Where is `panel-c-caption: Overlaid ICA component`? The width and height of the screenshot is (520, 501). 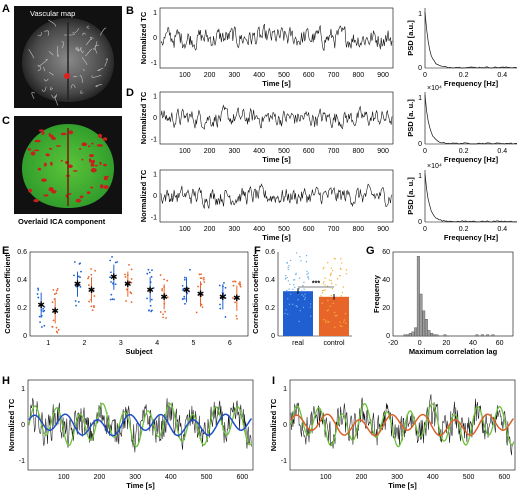
panel-c-caption: Overlaid ICA component is located at coordinates (62, 221).